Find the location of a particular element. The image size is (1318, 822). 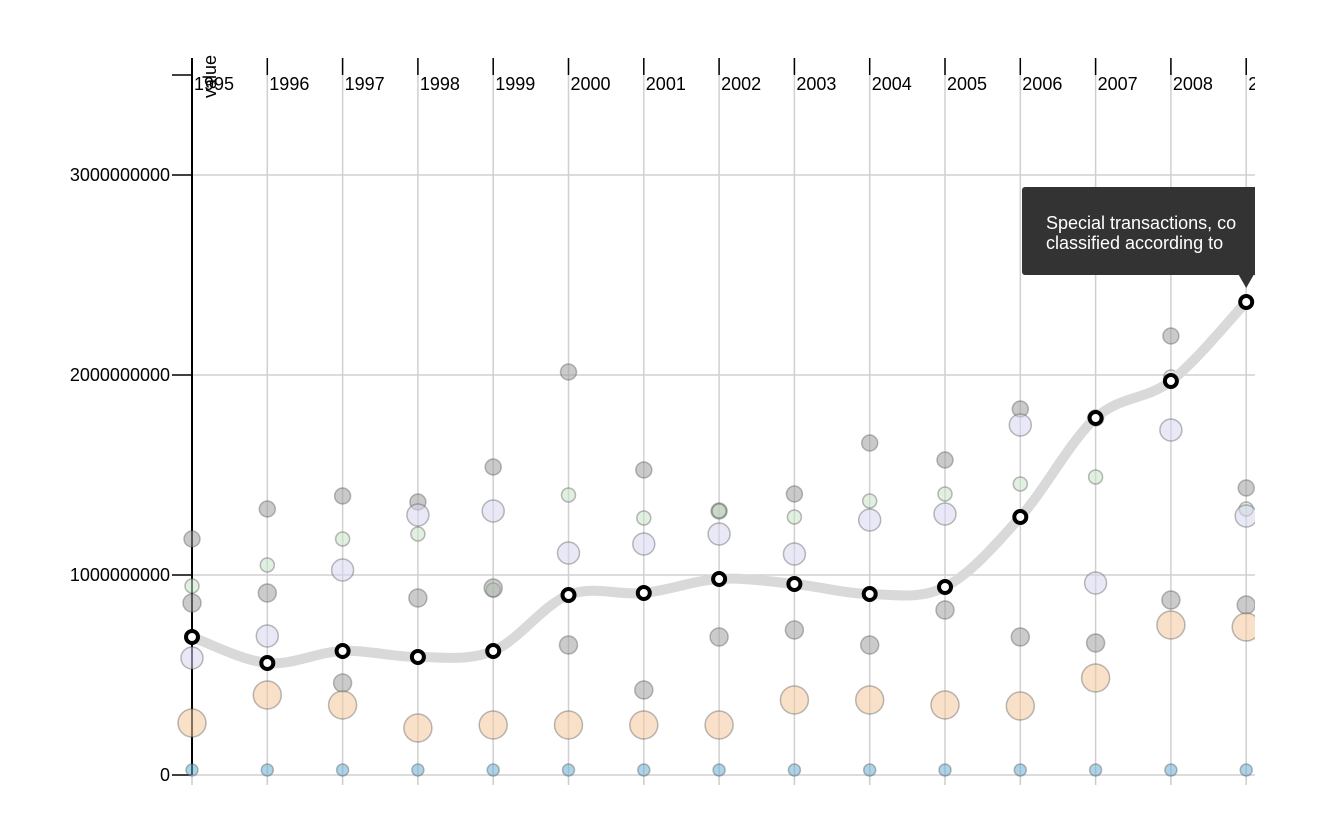

tooltip-box is located at coordinates (1138, 231).